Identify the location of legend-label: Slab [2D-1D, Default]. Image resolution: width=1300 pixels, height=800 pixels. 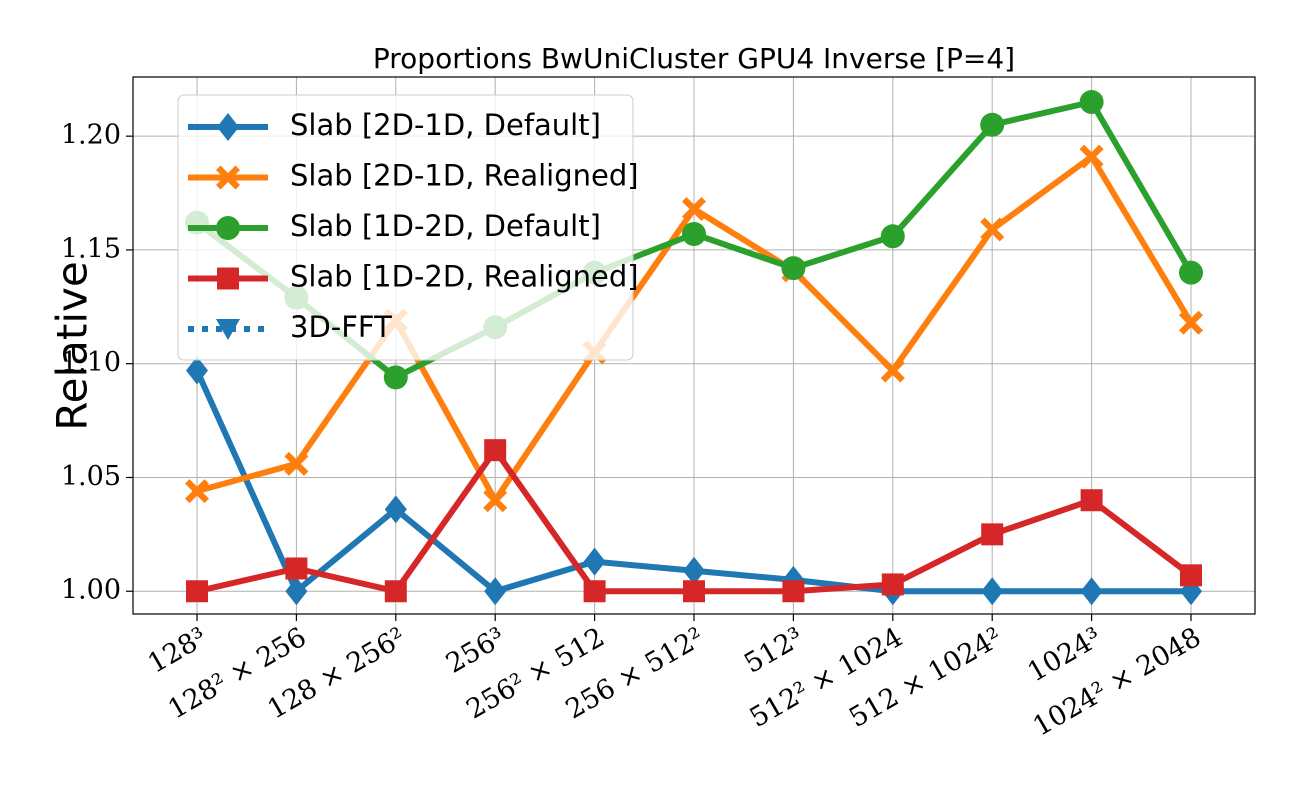
(445, 125).